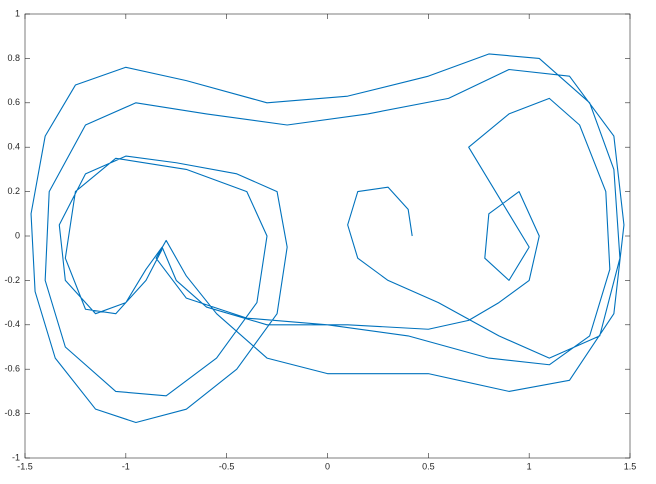 The image size is (656, 484). What do you see at coordinates (126, 466) in the screenshot?
I see `x-tick-label: -1` at bounding box center [126, 466].